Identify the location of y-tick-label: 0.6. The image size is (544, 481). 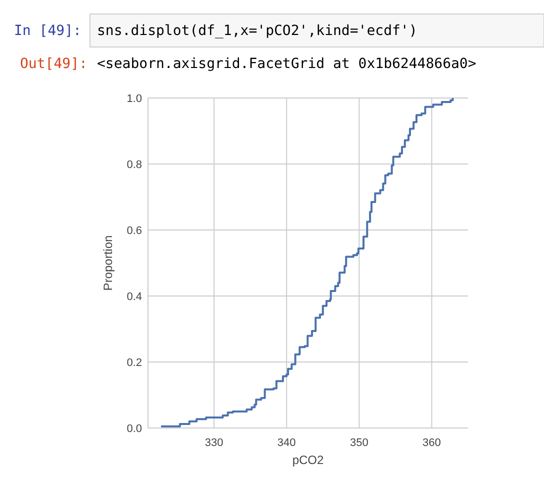
(134, 231).